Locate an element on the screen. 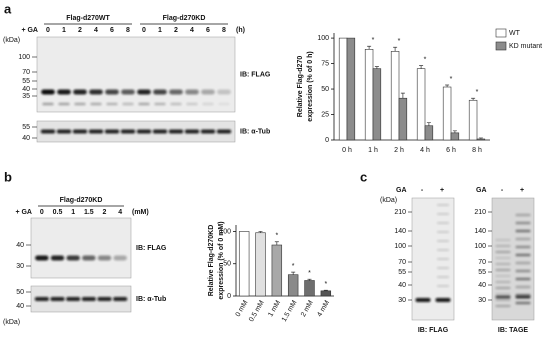 The image size is (550, 338). unit-label: (mM) is located at coordinates (140, 212).